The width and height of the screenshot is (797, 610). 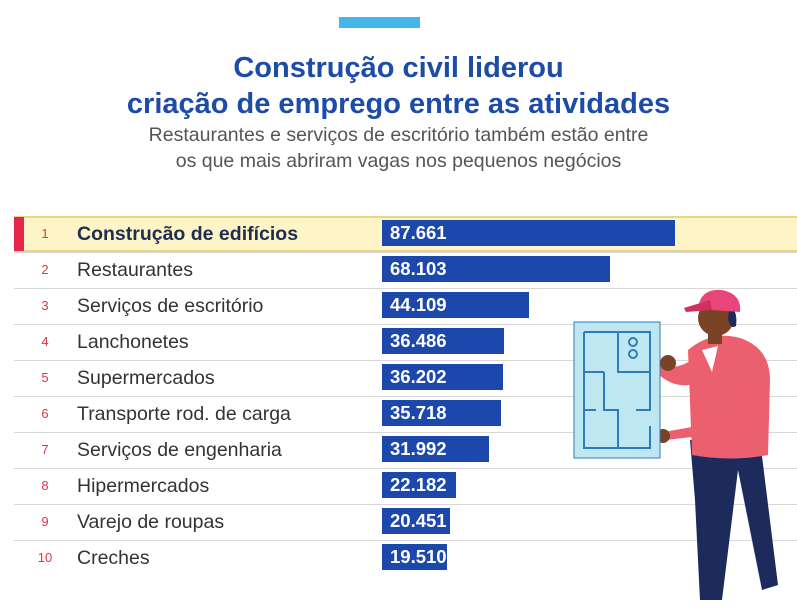 I want to click on value-label: 20.451, so click(x=418, y=520).